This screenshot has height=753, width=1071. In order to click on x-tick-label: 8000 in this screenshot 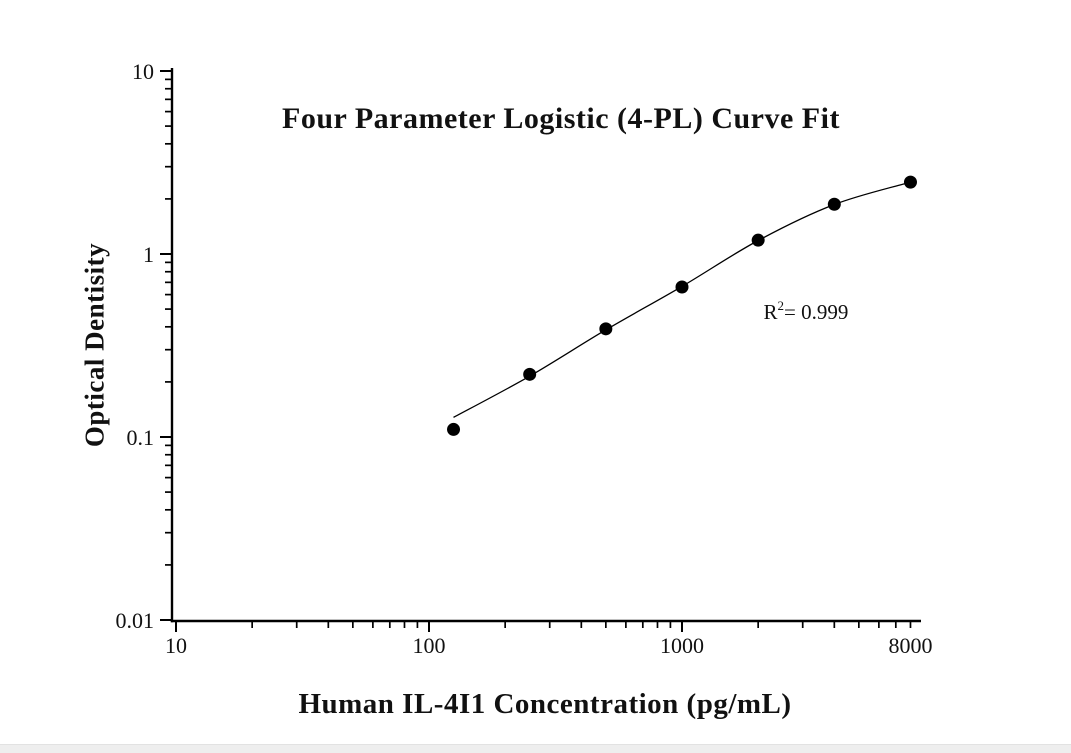, I will do `click(910, 645)`.